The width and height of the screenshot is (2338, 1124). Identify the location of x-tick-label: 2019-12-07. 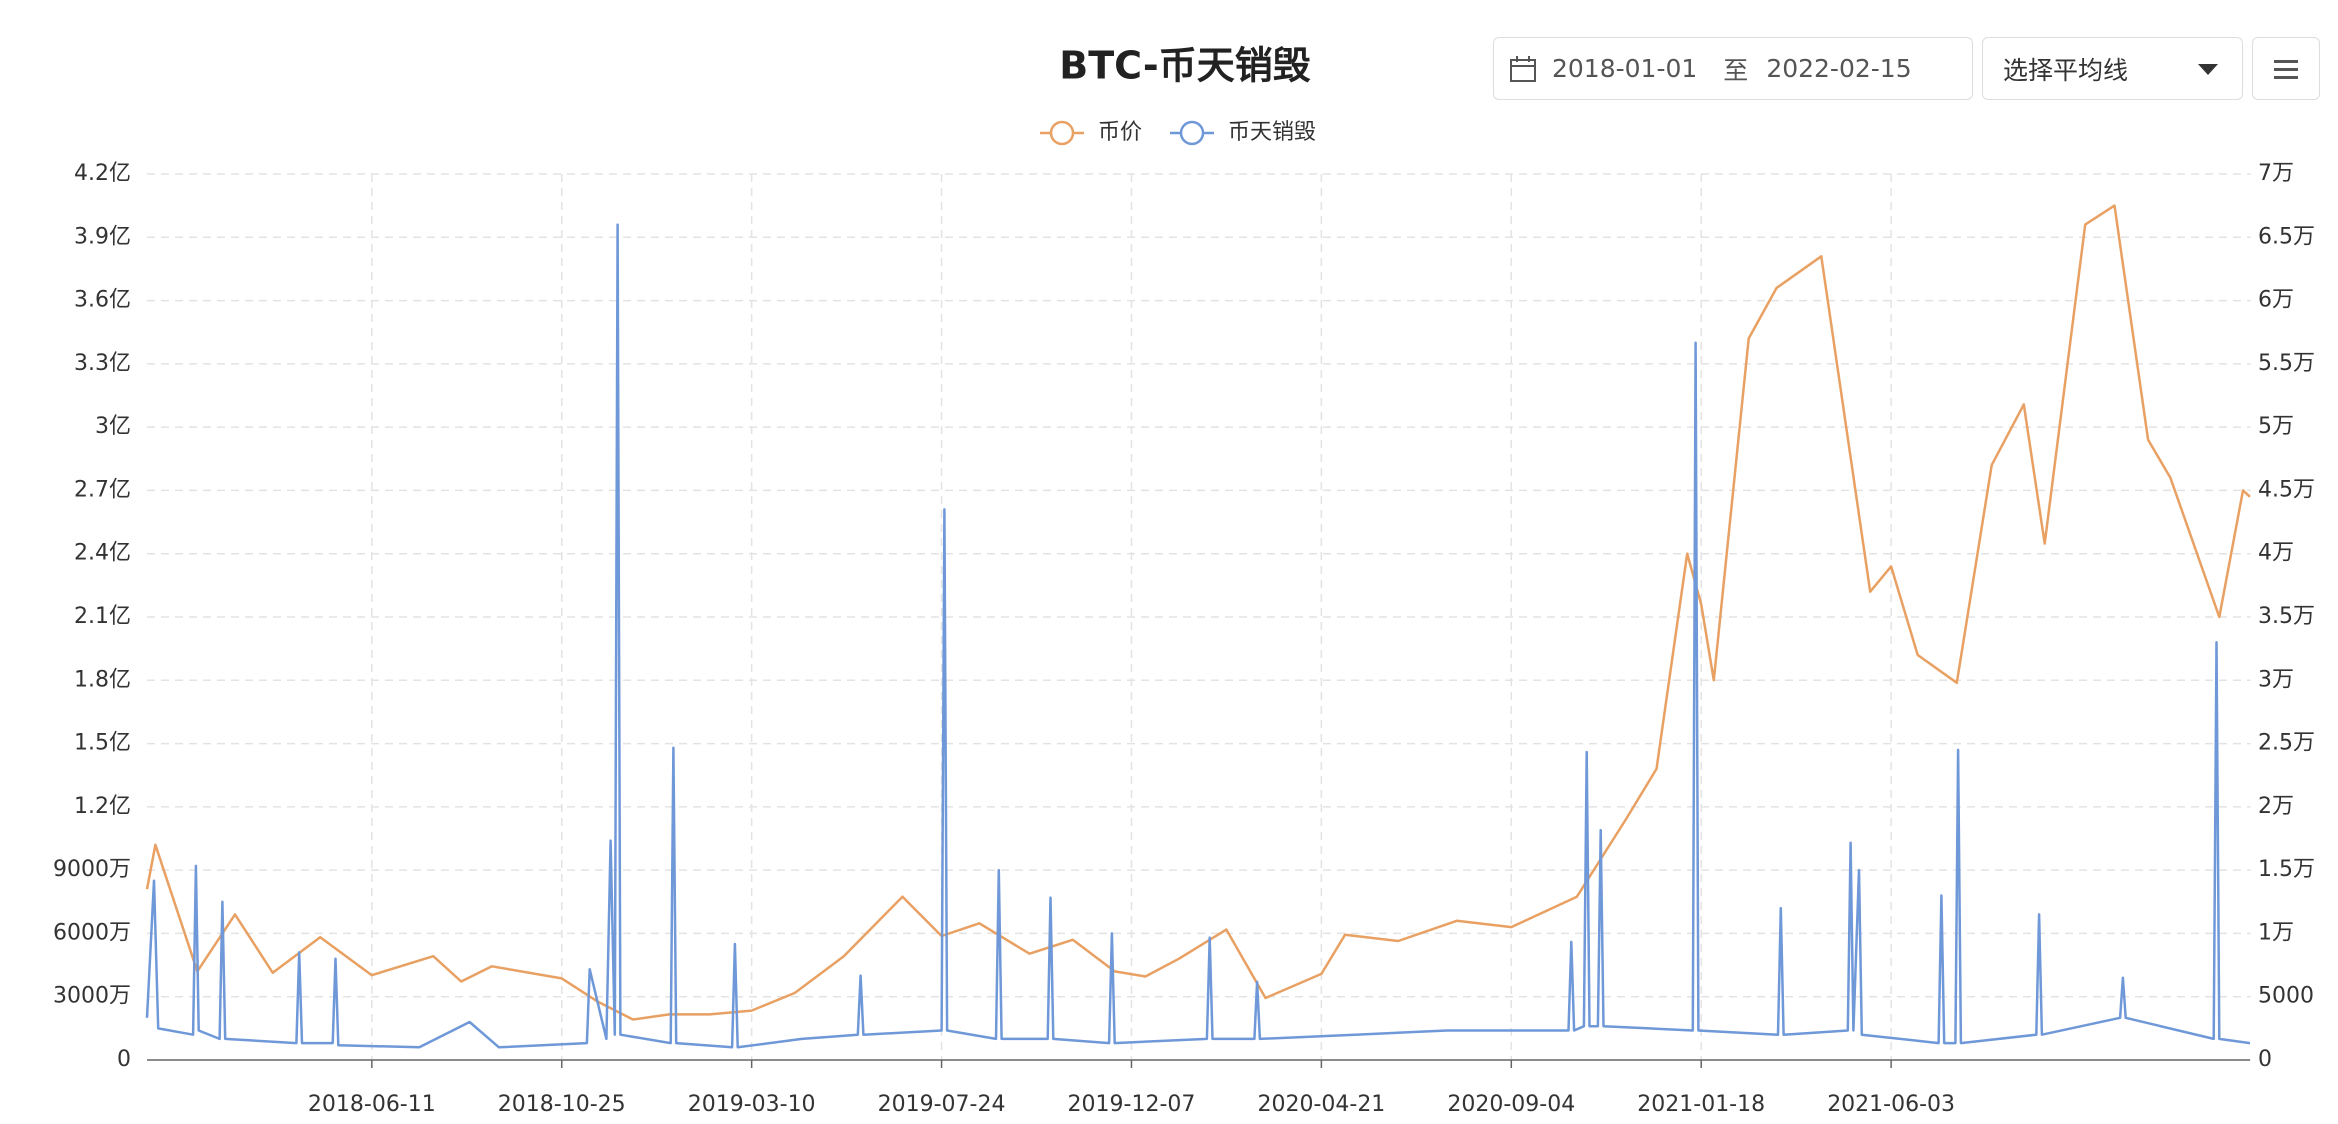
(1132, 1104).